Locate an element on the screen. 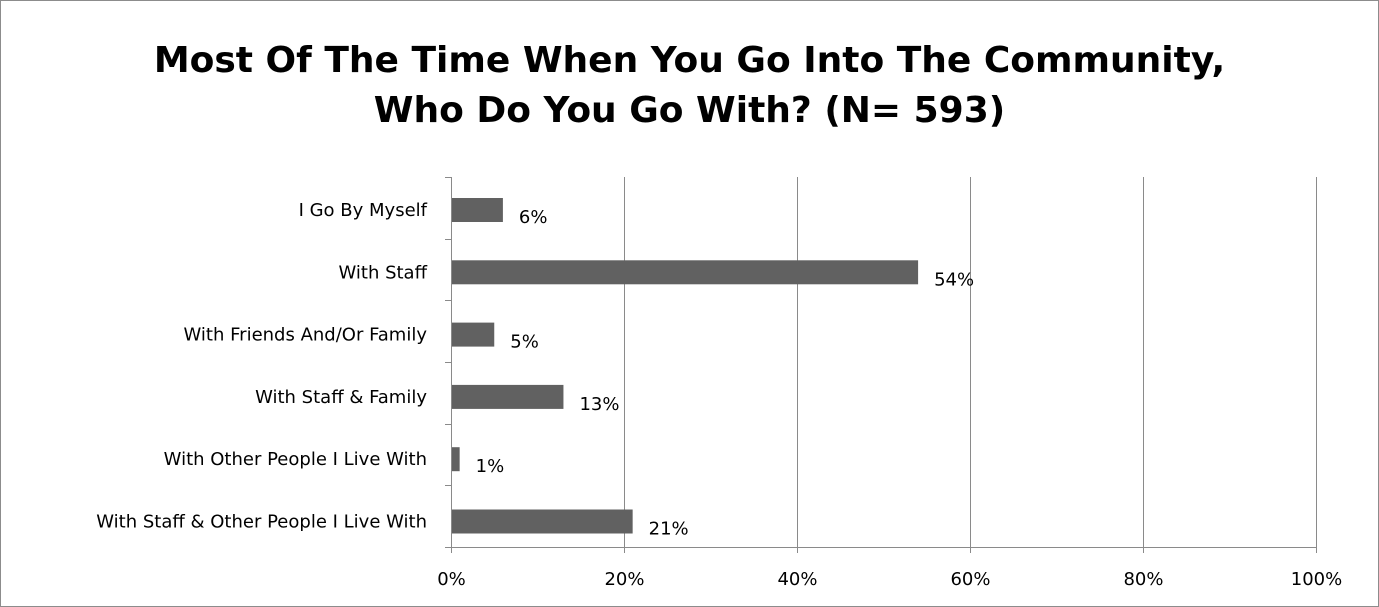 This screenshot has width=1379, height=607. category-label-5: With Other People I Live With is located at coordinates (295, 459).